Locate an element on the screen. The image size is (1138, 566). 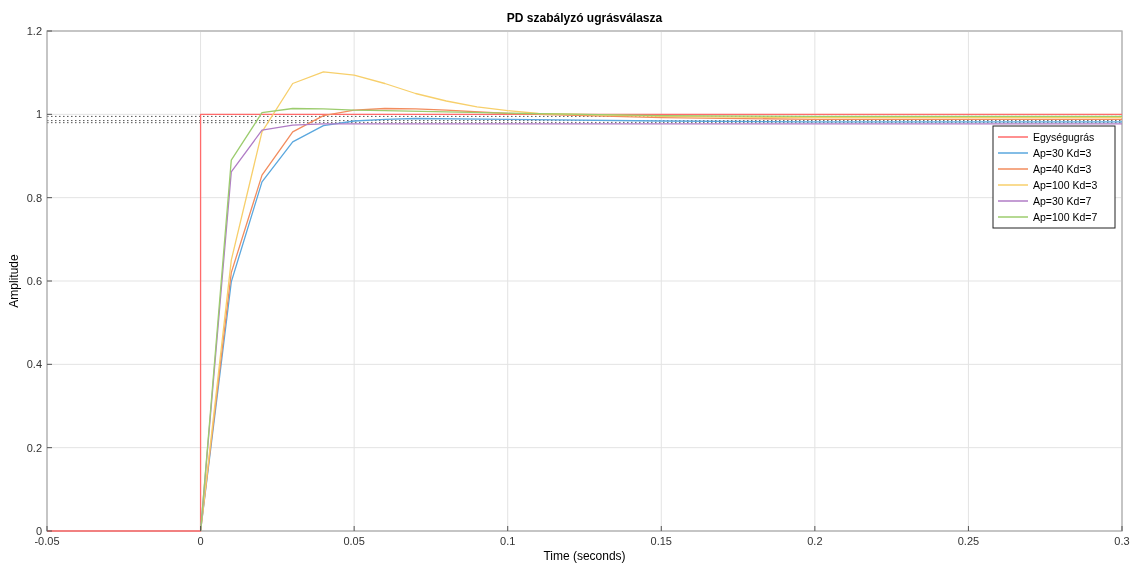
legend-label: Ap=100 Kd=3 is located at coordinates (1065, 185).